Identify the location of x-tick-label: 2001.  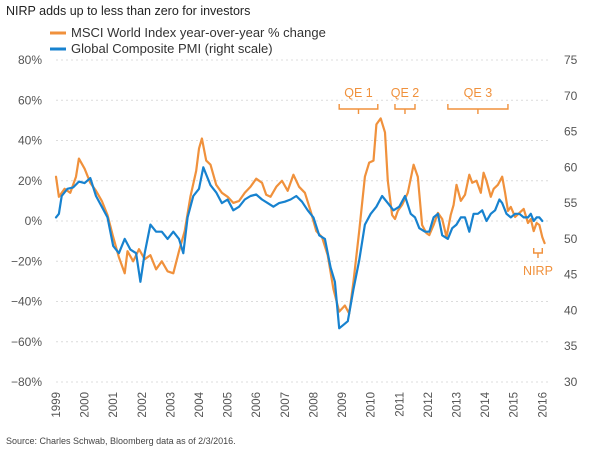
(114, 405).